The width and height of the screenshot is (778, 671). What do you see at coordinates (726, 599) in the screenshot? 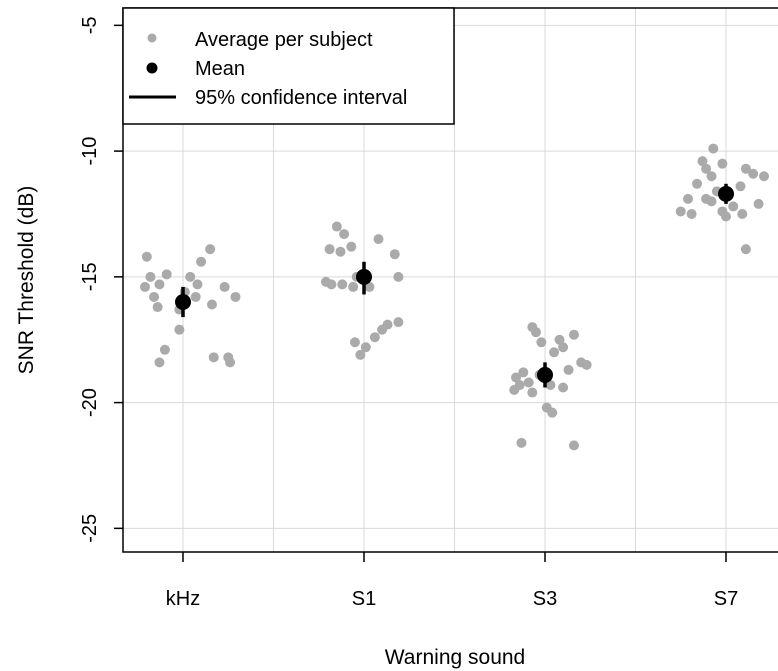
I see `x-tick-label: S7` at bounding box center [726, 599].